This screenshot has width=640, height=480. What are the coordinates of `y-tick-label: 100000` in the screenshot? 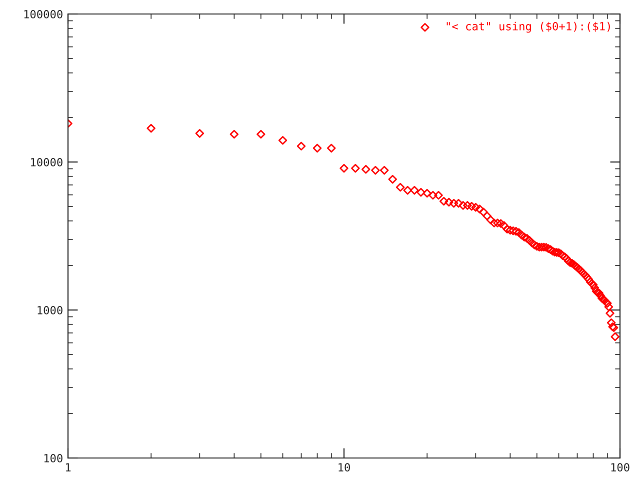 It's located at (43, 14).